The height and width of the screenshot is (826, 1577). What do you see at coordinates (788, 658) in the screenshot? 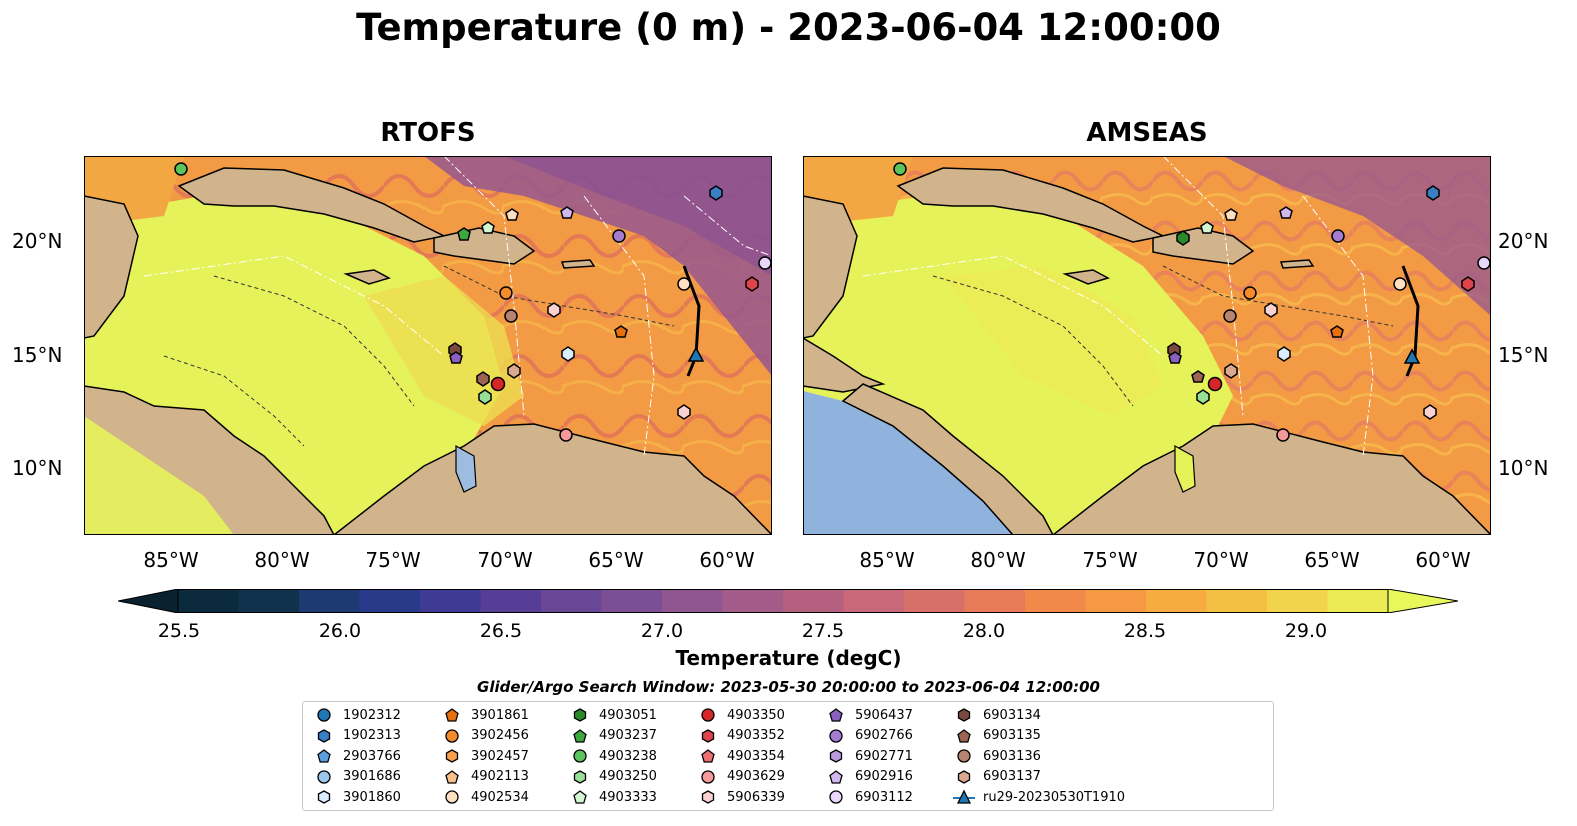
I see `colorbar-label: Temperature (degC)` at bounding box center [788, 658].